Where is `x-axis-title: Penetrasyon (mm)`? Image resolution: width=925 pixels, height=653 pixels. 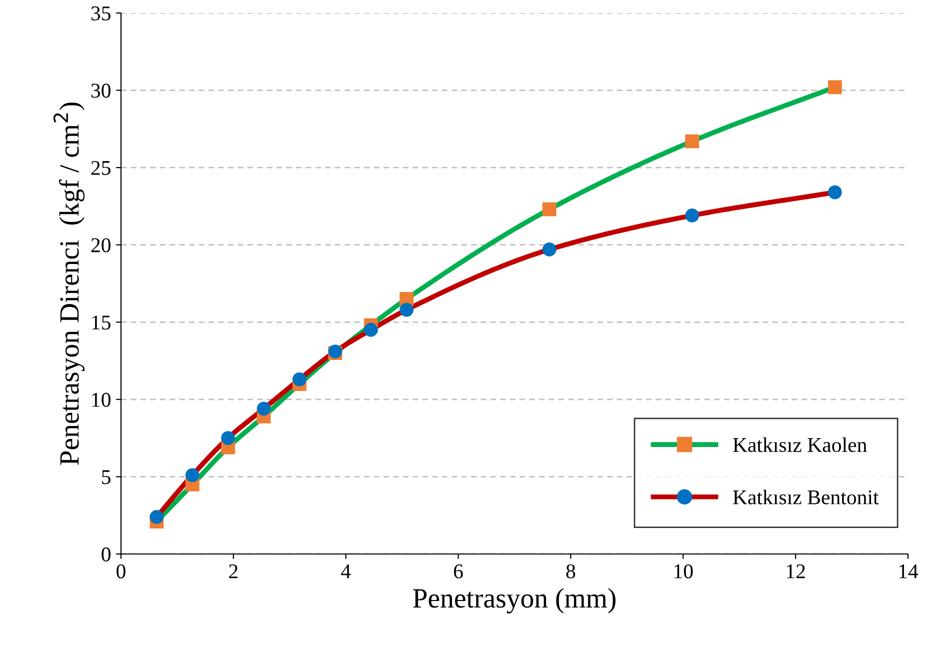 x-axis-title: Penetrasyon (mm) is located at coordinates (514, 601).